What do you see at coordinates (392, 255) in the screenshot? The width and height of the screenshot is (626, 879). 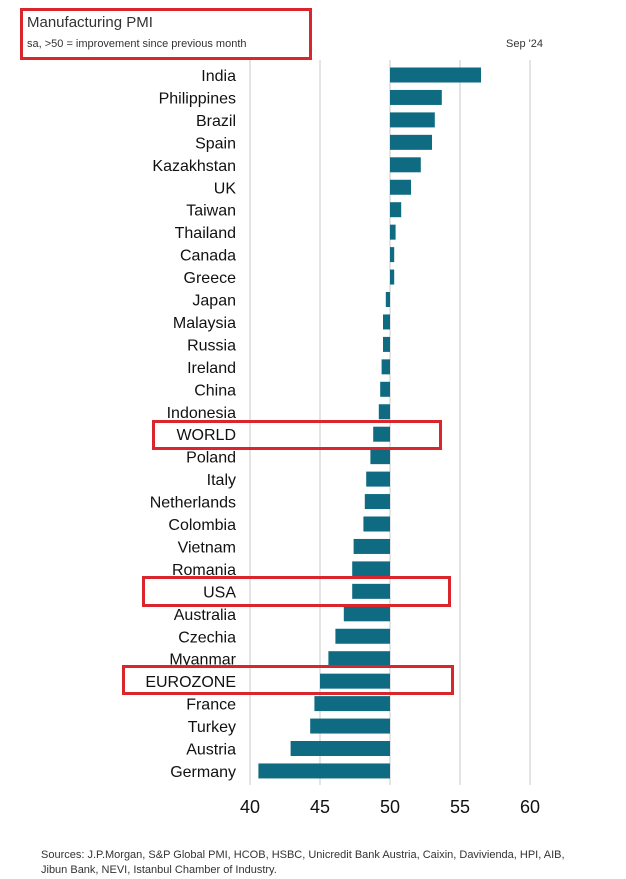 I see `bar-canada` at bounding box center [392, 255].